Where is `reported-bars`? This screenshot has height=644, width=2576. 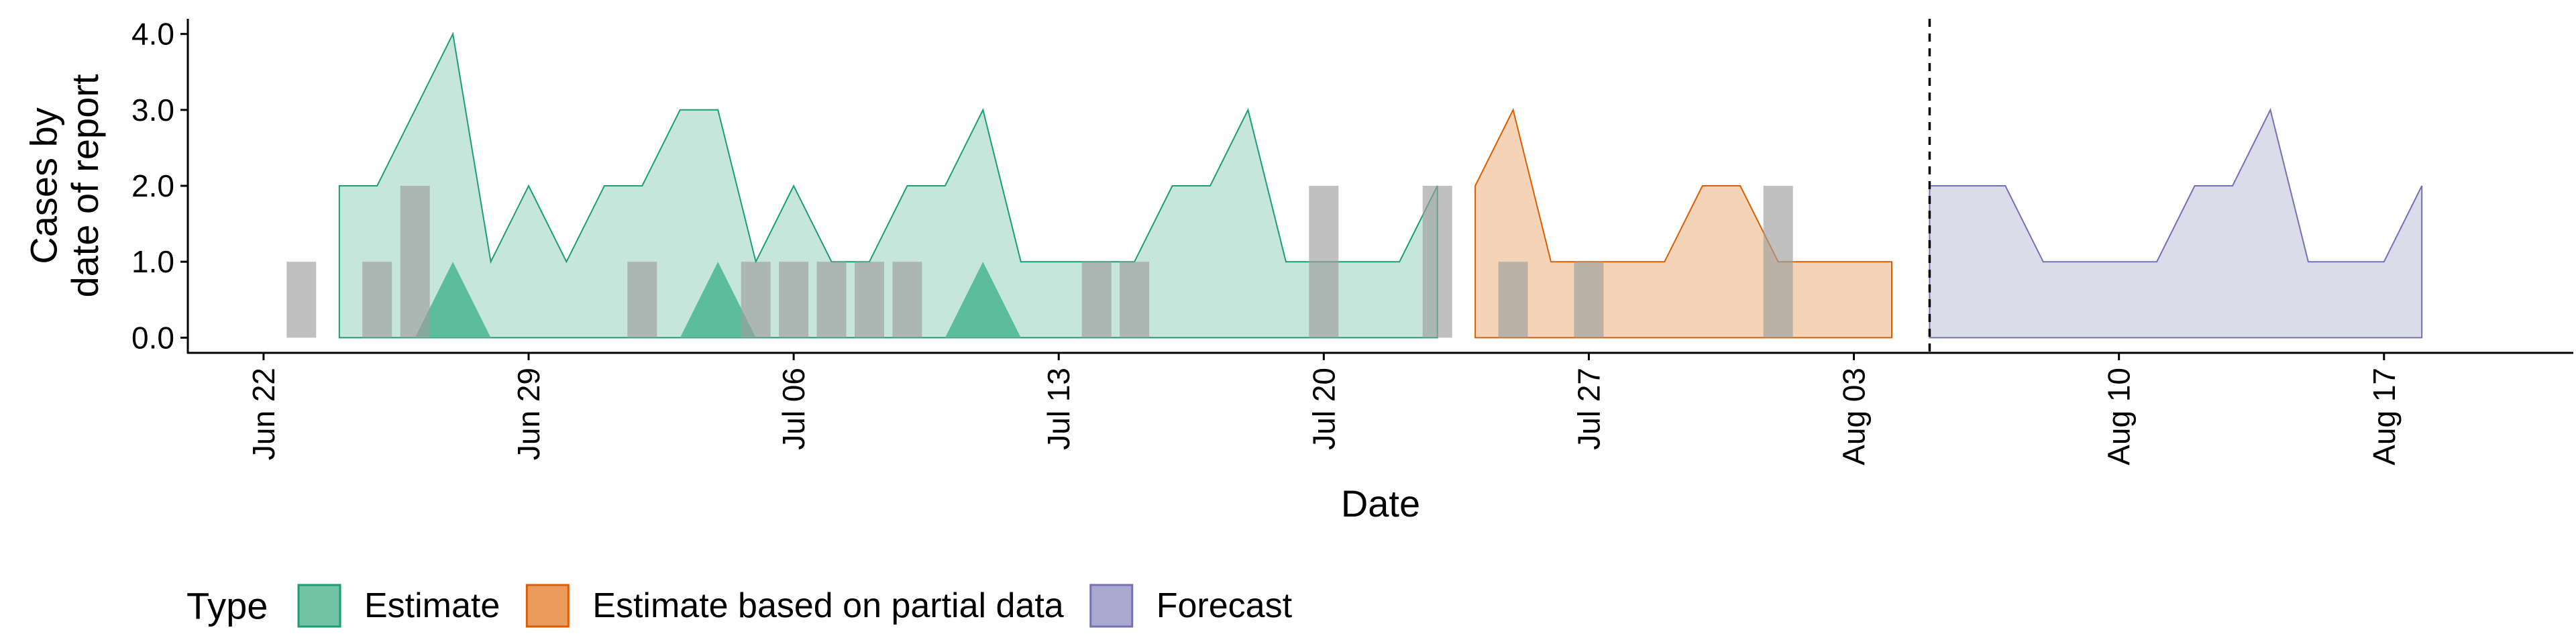
reported-bars is located at coordinates (1039, 262).